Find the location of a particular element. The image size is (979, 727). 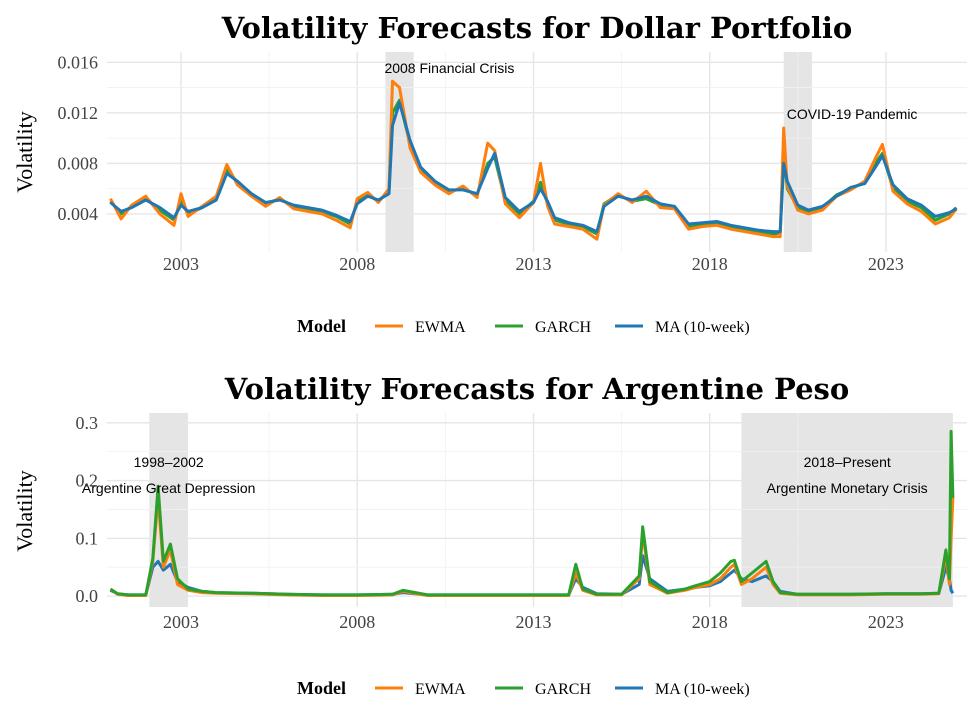

y-tick-label: 0.008 is located at coordinates (78, 163).